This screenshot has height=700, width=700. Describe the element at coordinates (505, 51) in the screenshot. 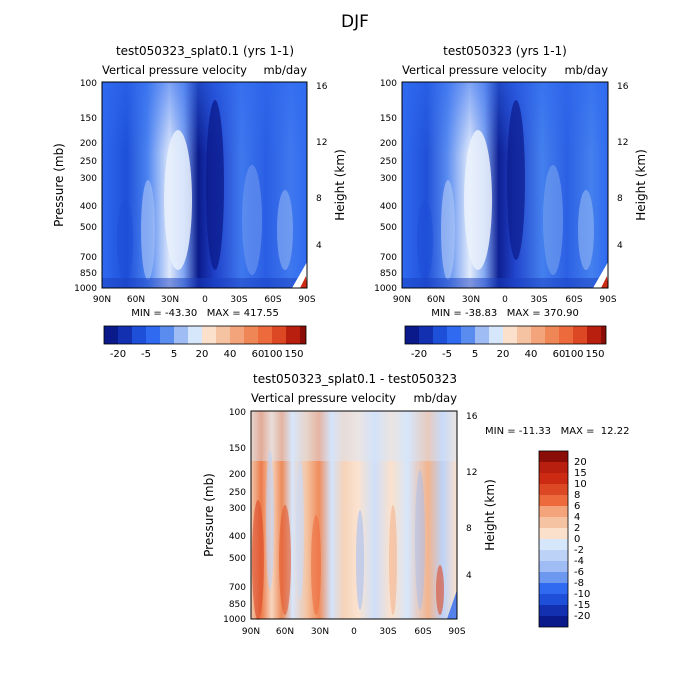

I see `panel-2-title: test050323 (yrs 1-1)` at that location.